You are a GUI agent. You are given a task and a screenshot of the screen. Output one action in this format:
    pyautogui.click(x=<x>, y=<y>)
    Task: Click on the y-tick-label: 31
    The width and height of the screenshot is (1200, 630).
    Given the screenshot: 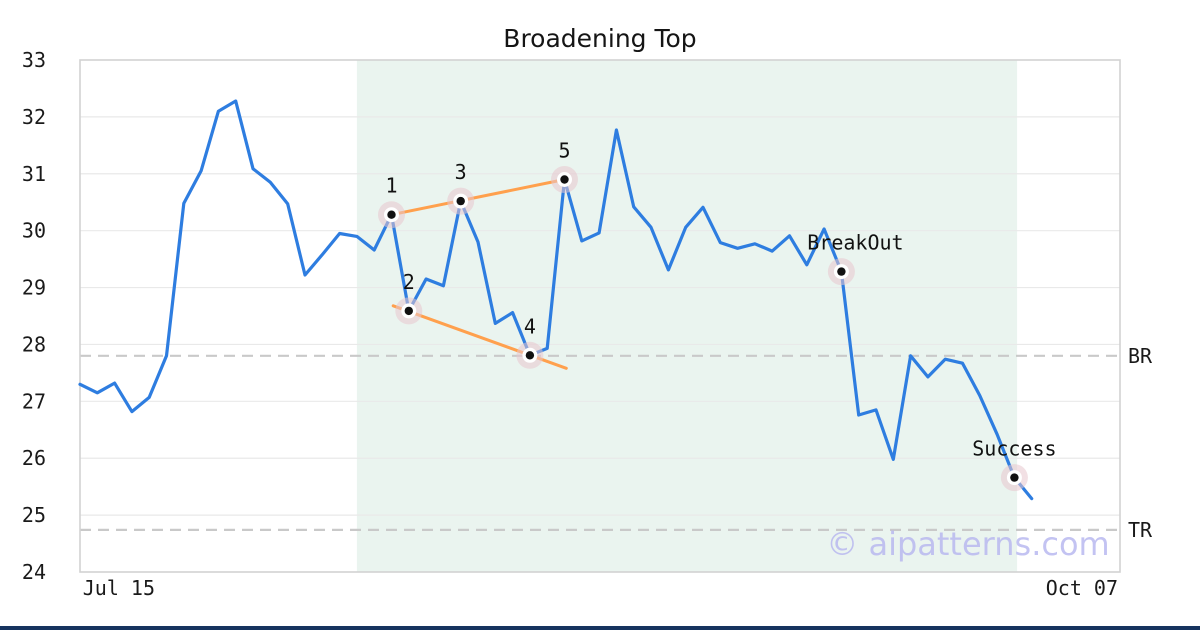 What is the action you would take?
    pyautogui.click(x=34, y=174)
    